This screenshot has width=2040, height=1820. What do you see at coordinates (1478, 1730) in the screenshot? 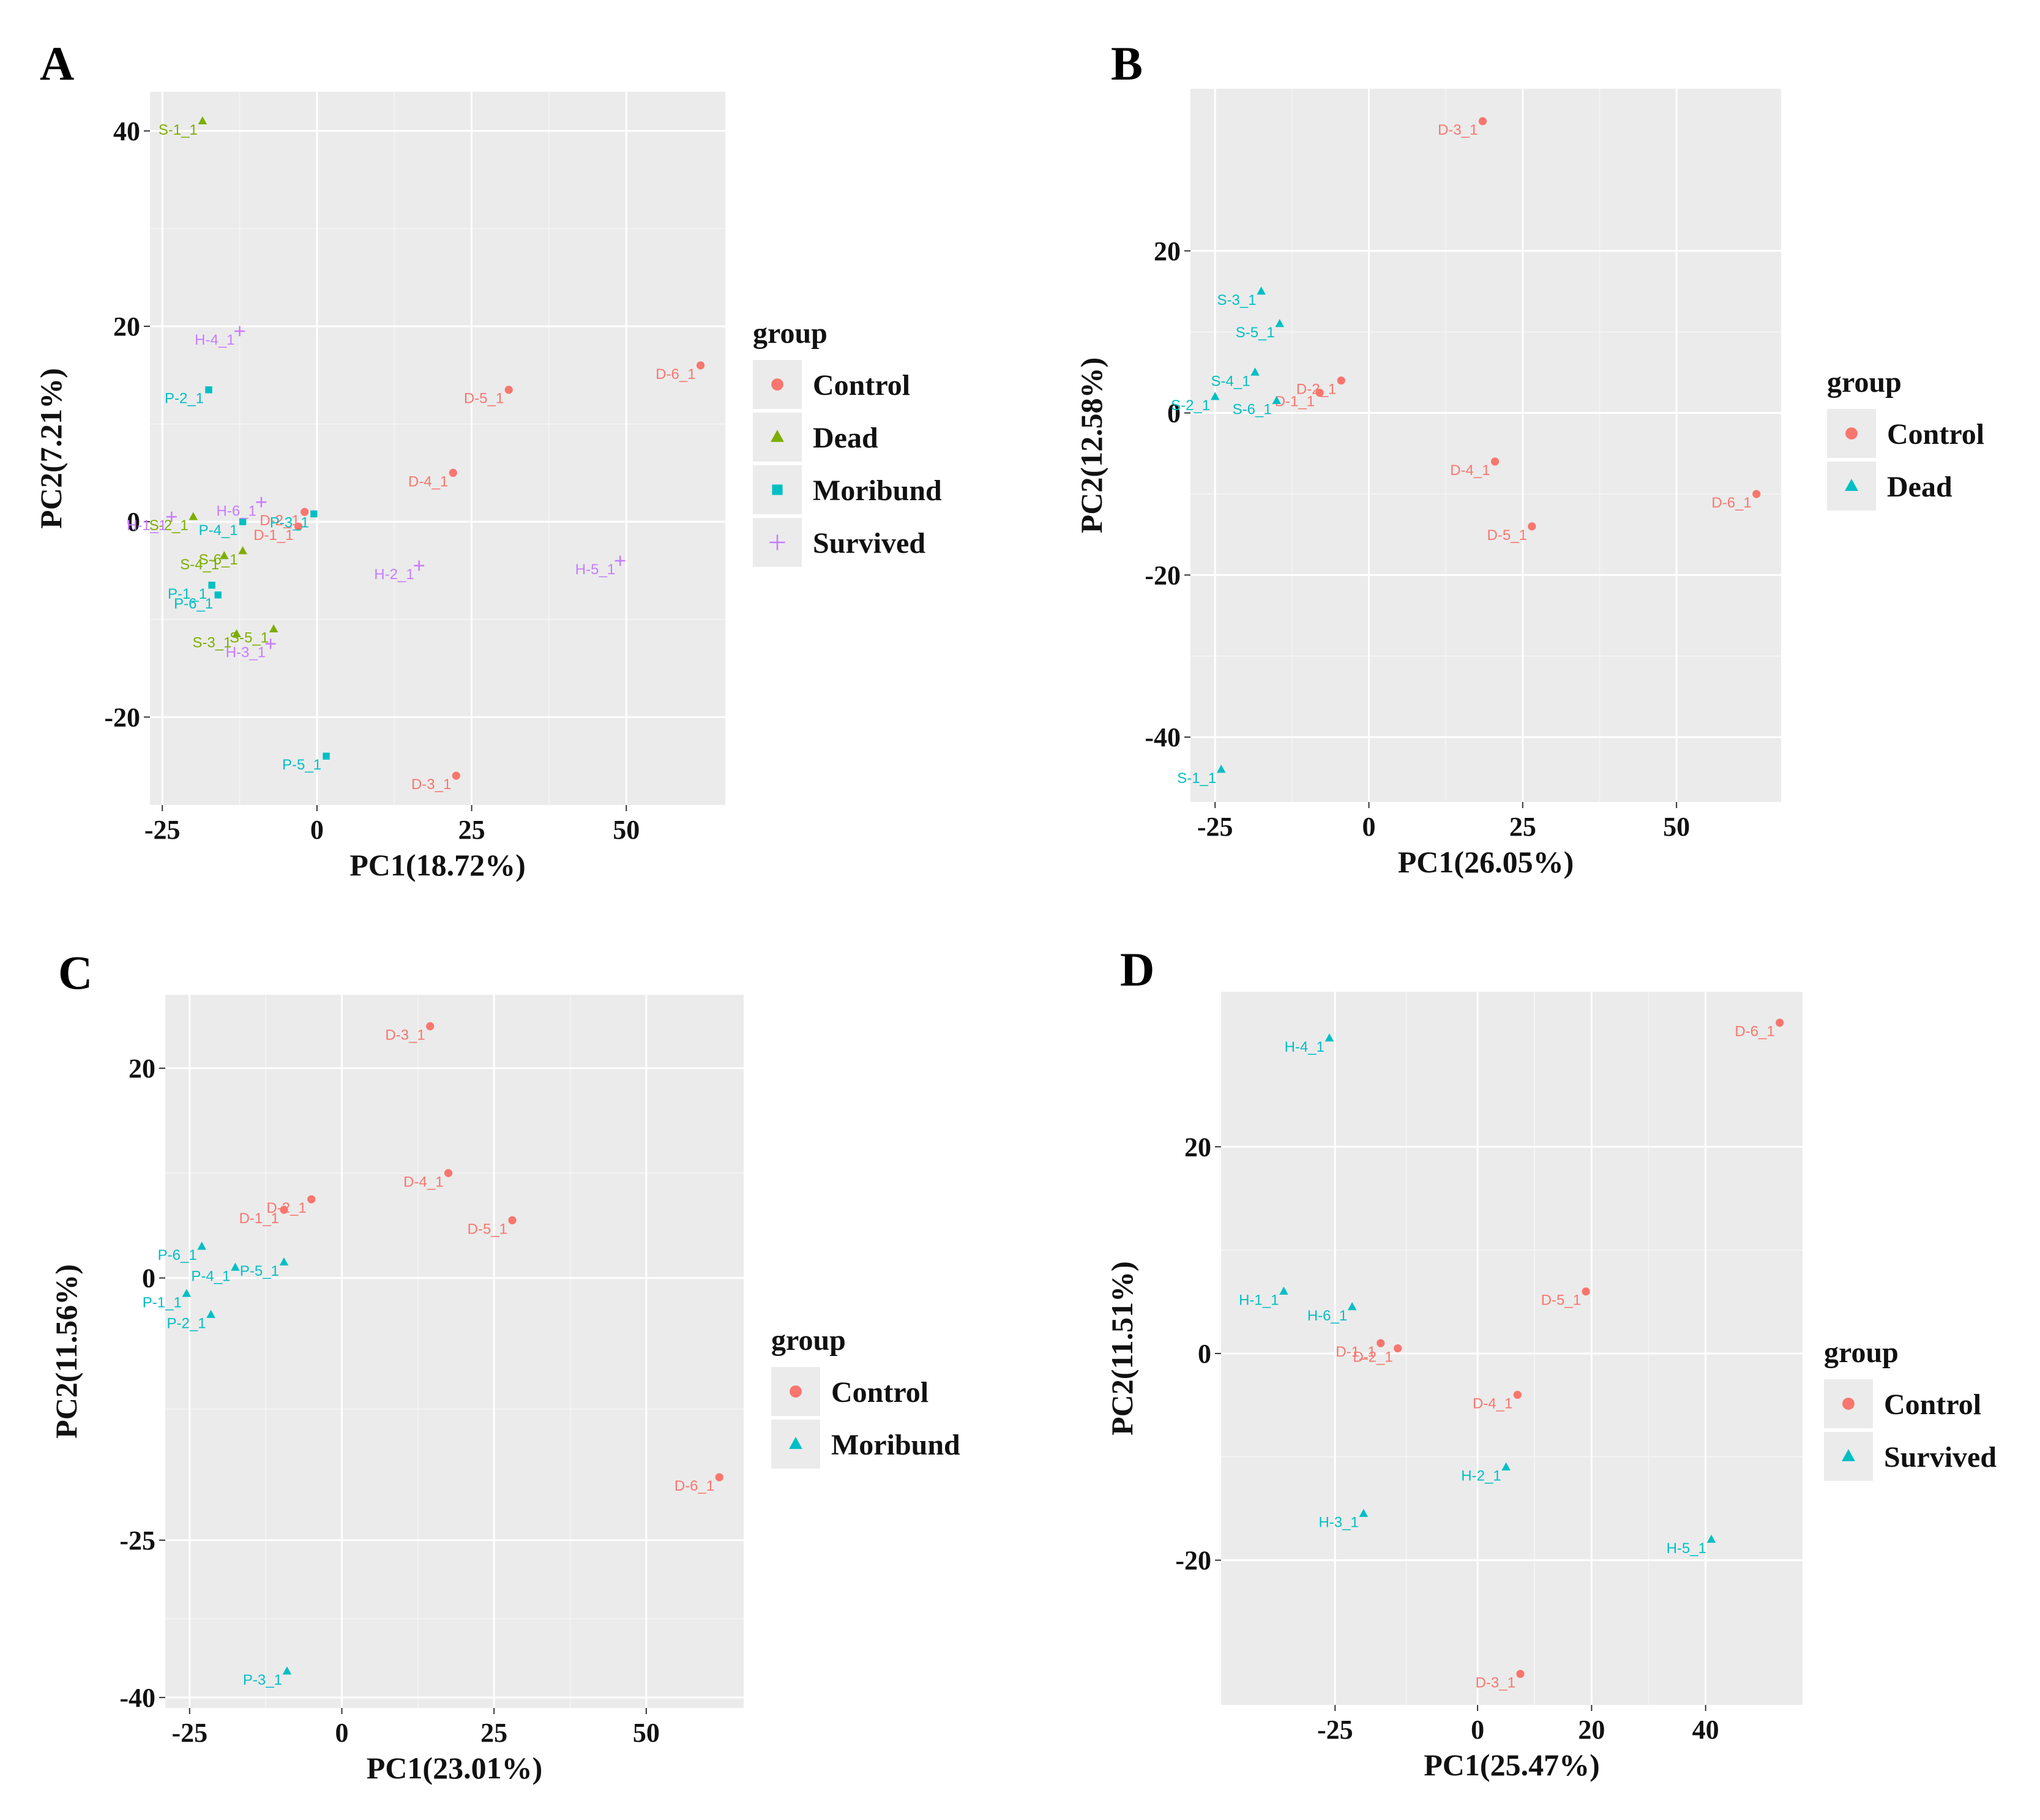
I see `x-tick-label: 0` at bounding box center [1478, 1730].